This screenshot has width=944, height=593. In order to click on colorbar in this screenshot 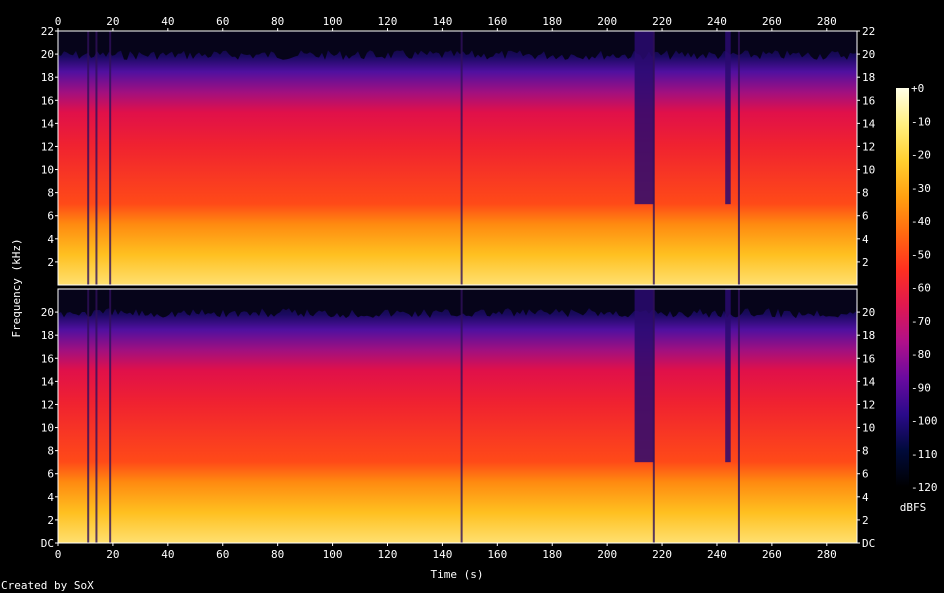, I will do `click(902, 287)`.